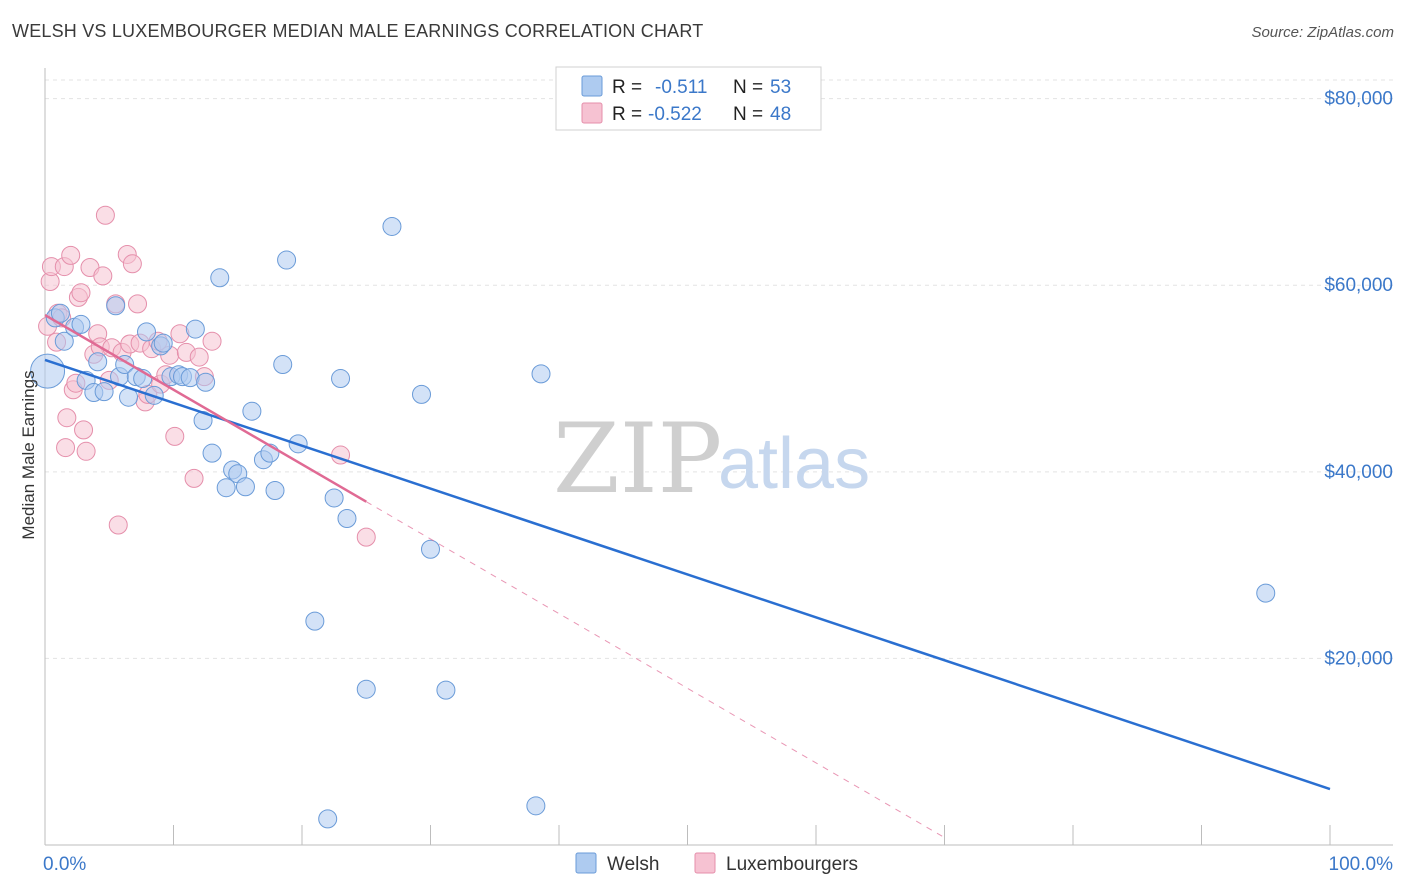  I want to click on y-tick-label-2: $60,000, so click(1358, 285).